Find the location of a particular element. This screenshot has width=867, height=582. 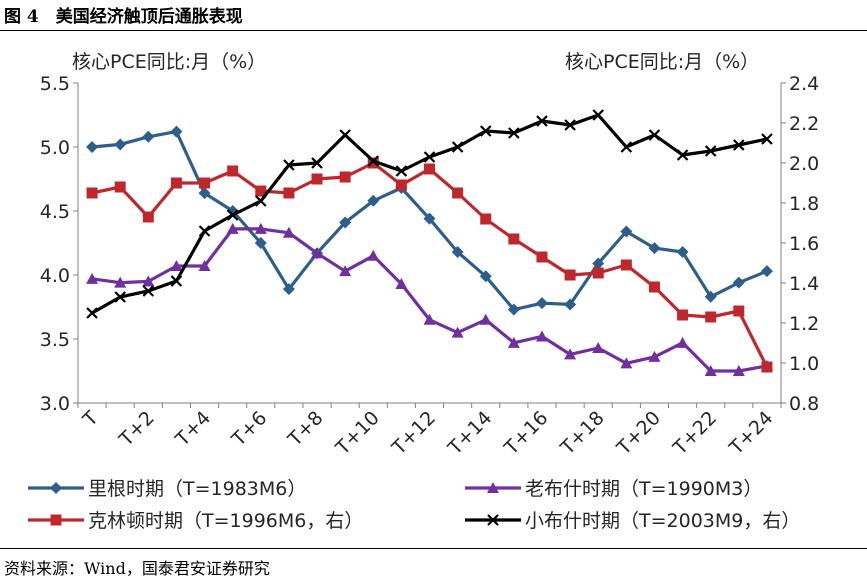

x-tick-label: T+18 is located at coordinates (582, 433).